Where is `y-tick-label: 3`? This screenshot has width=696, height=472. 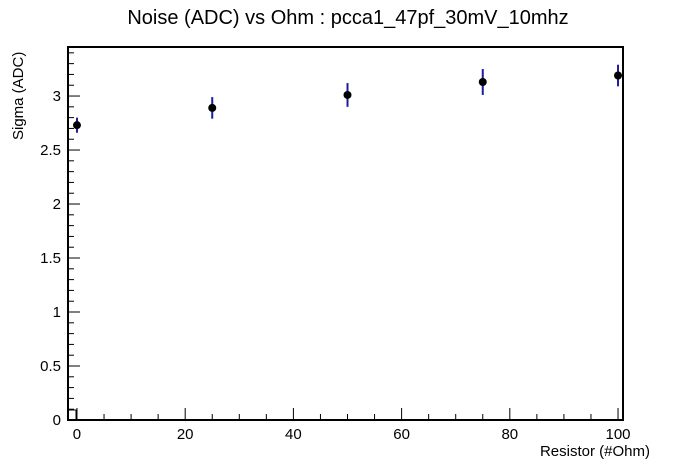
y-tick-label: 3 is located at coordinates (57, 96).